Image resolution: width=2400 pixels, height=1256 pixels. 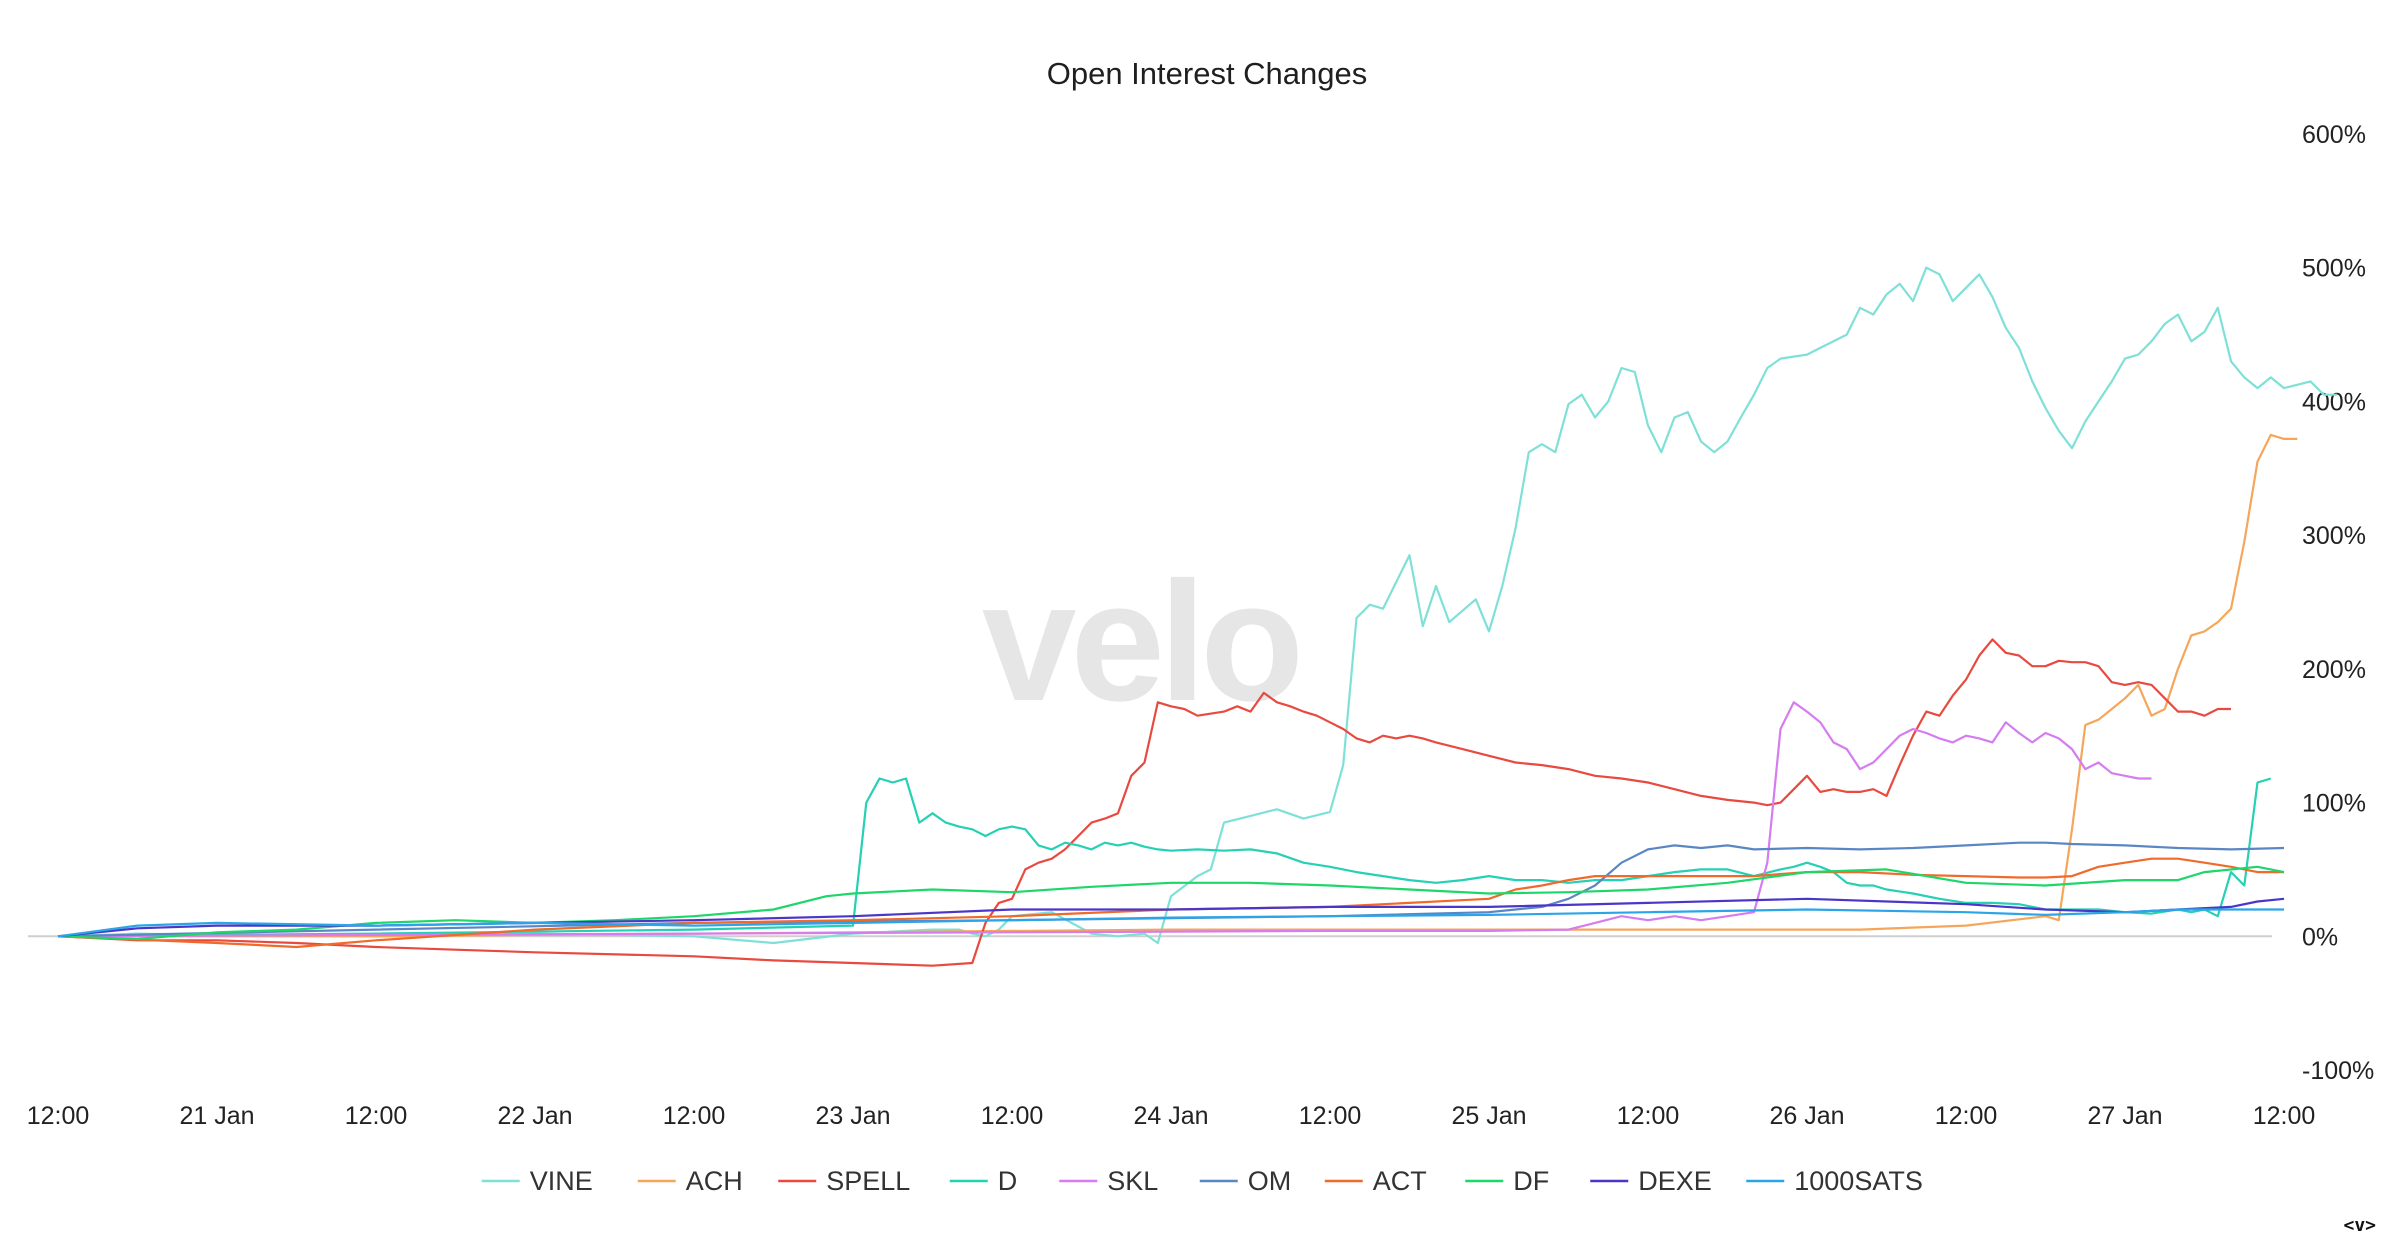 I want to click on legend-label: SPELL, so click(x=868, y=1181).